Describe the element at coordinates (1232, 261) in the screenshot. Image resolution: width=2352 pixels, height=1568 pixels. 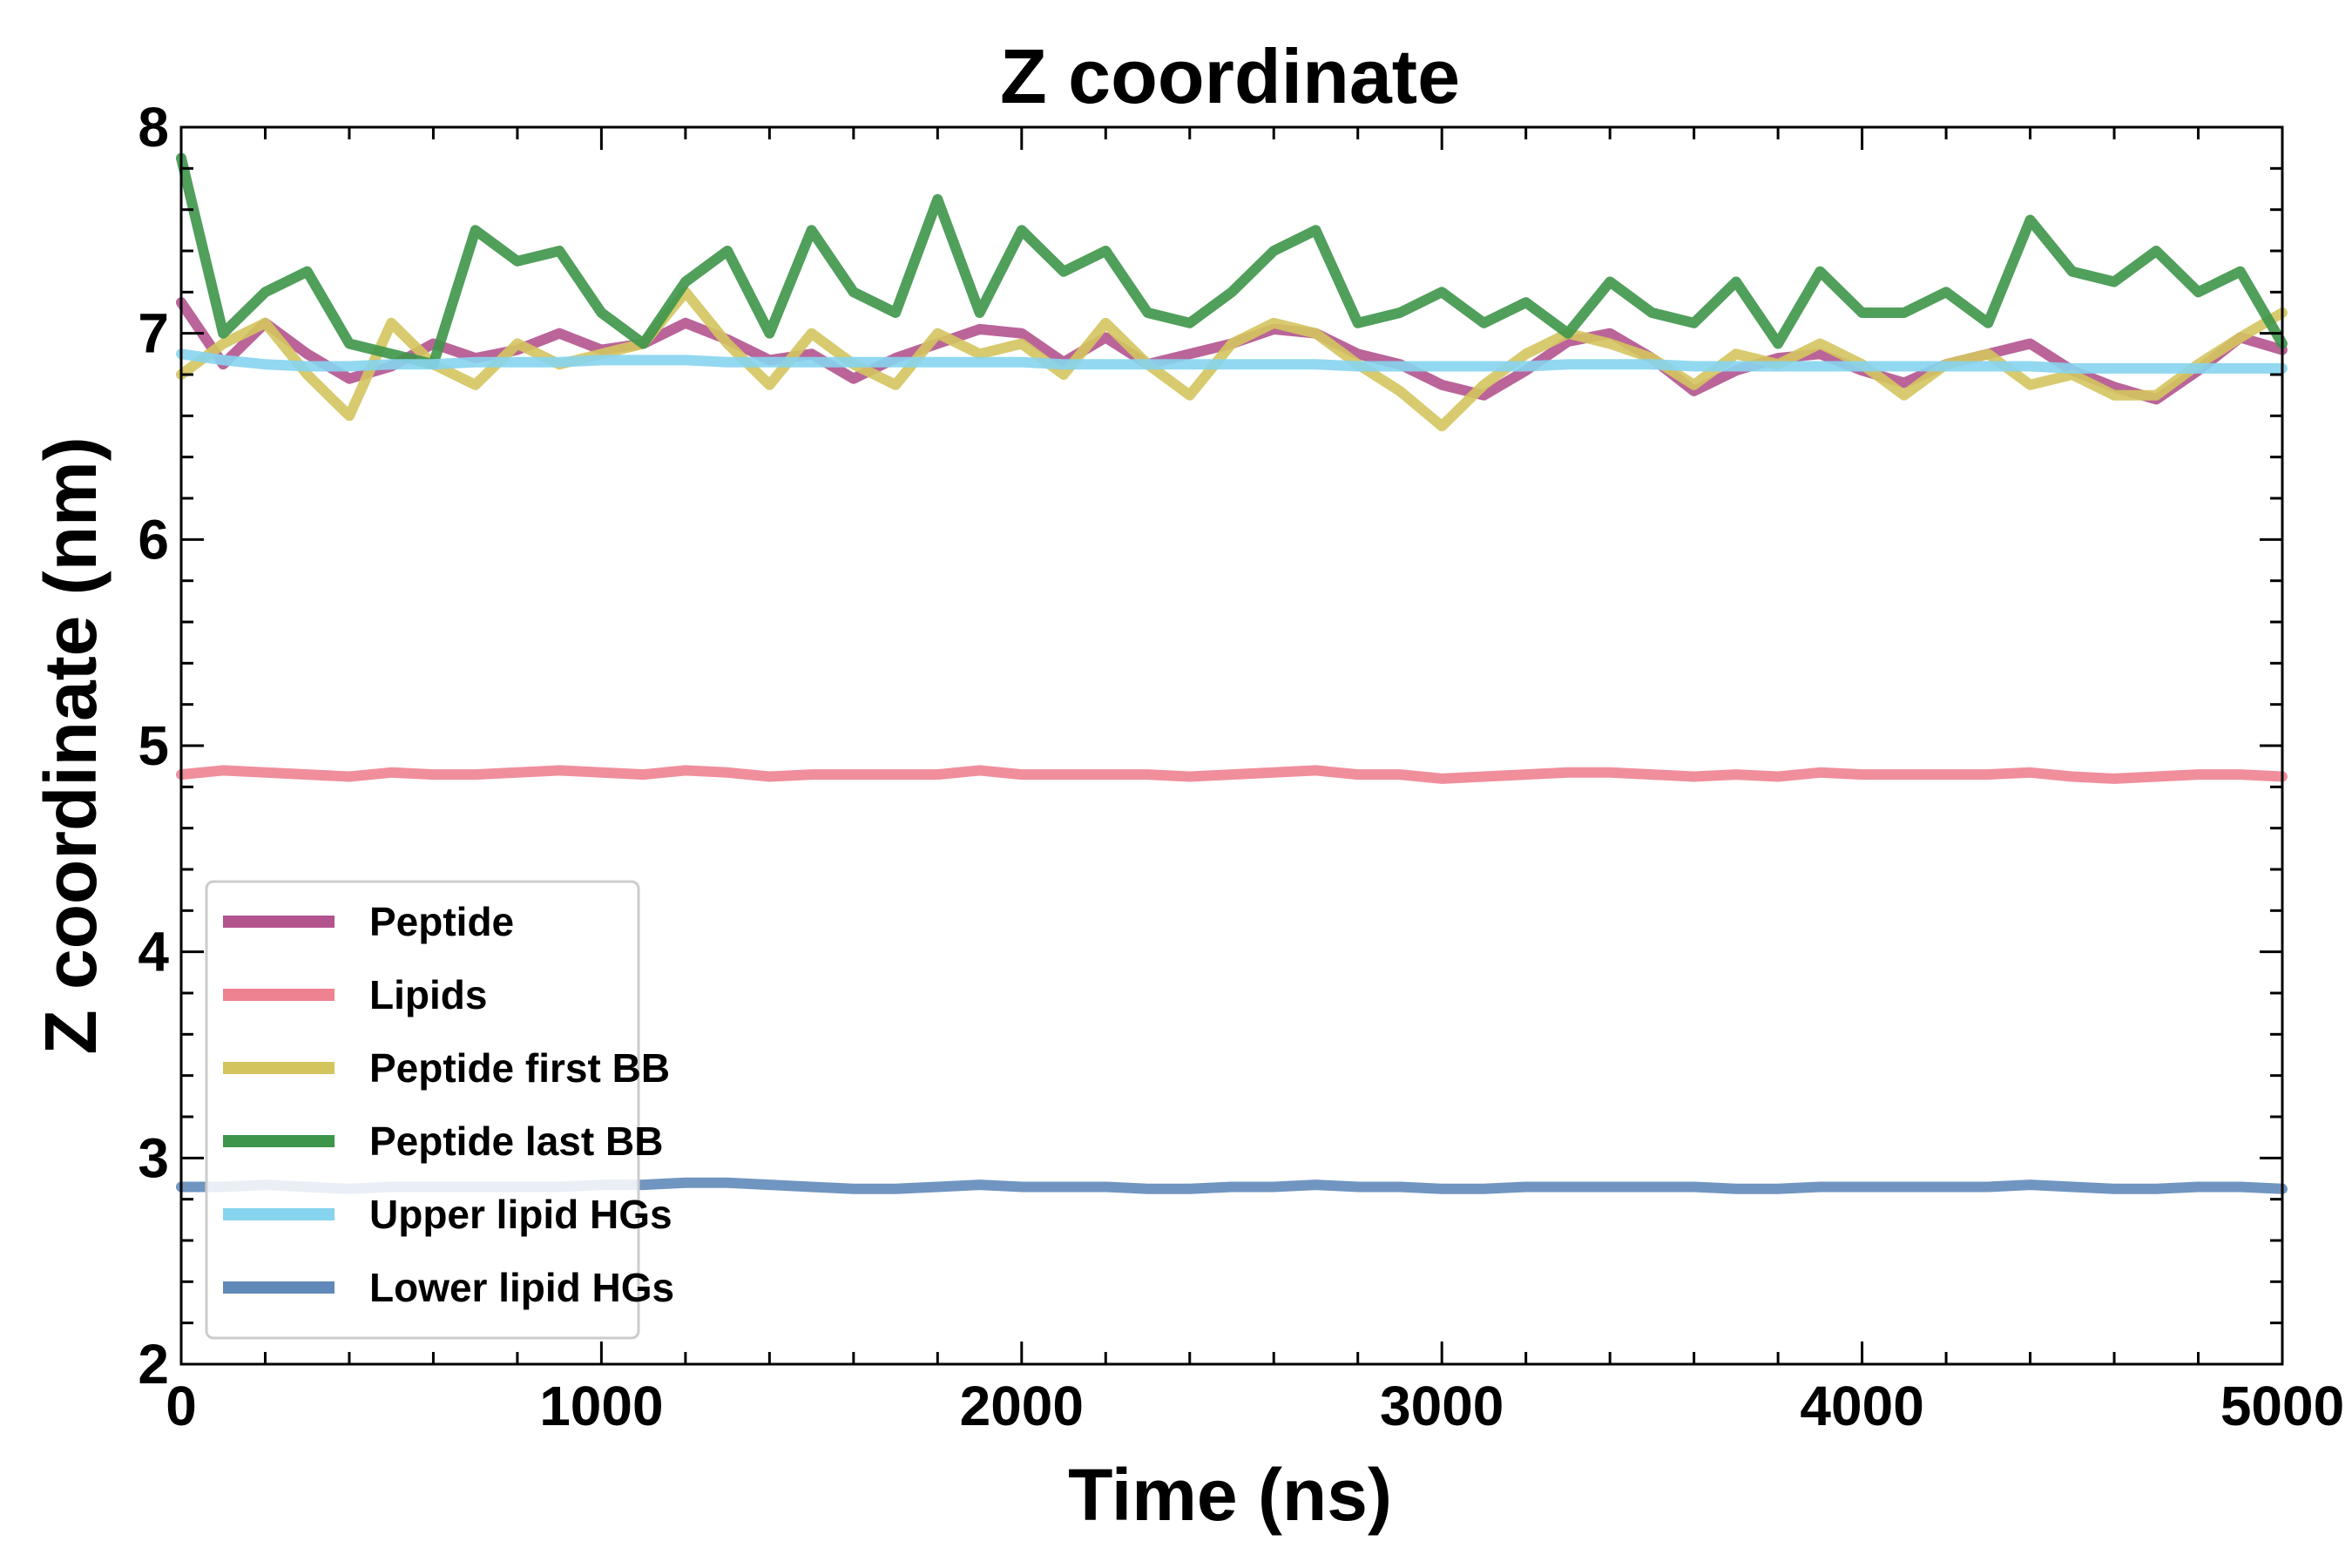
I see `series-line-peptide-last-bb` at that location.